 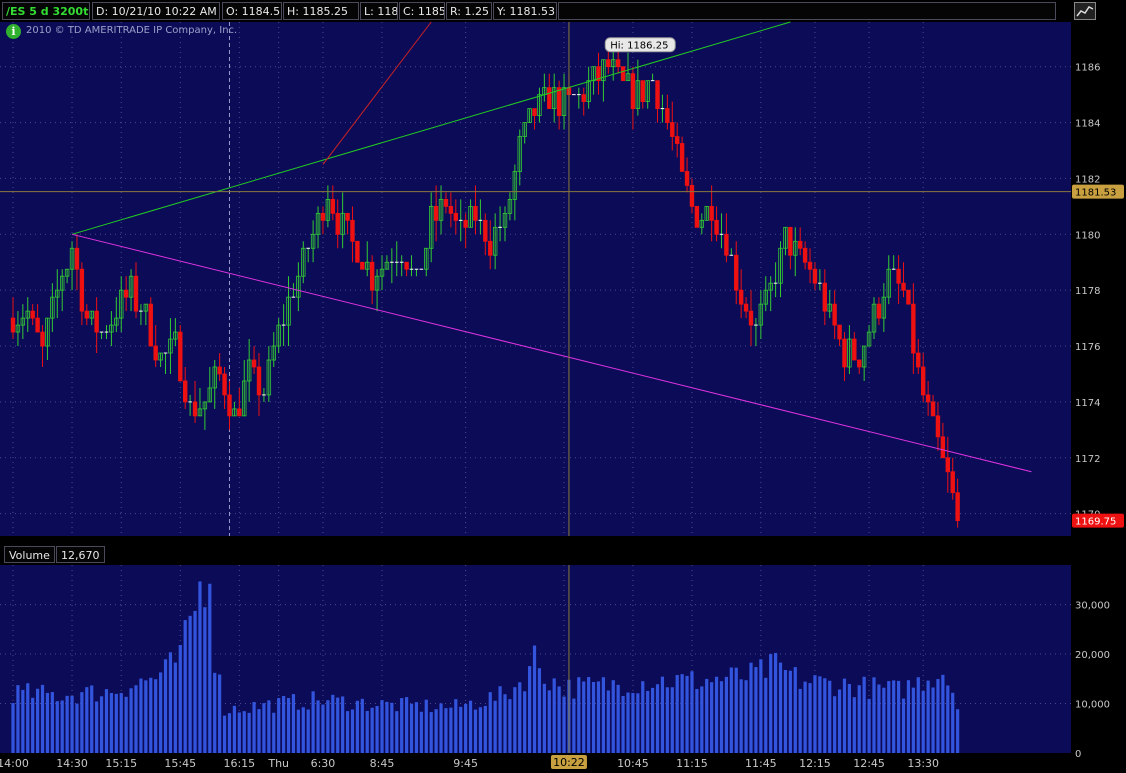 I want to click on last-price-label: 1169.75, so click(x=1095, y=522).